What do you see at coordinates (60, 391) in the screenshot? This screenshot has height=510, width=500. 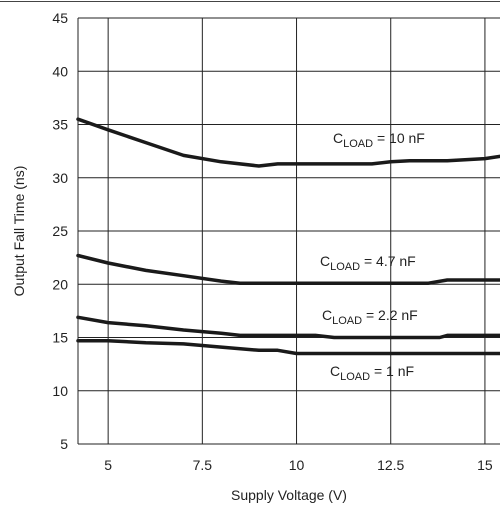 I see `y-tick-label: 10` at bounding box center [60, 391].